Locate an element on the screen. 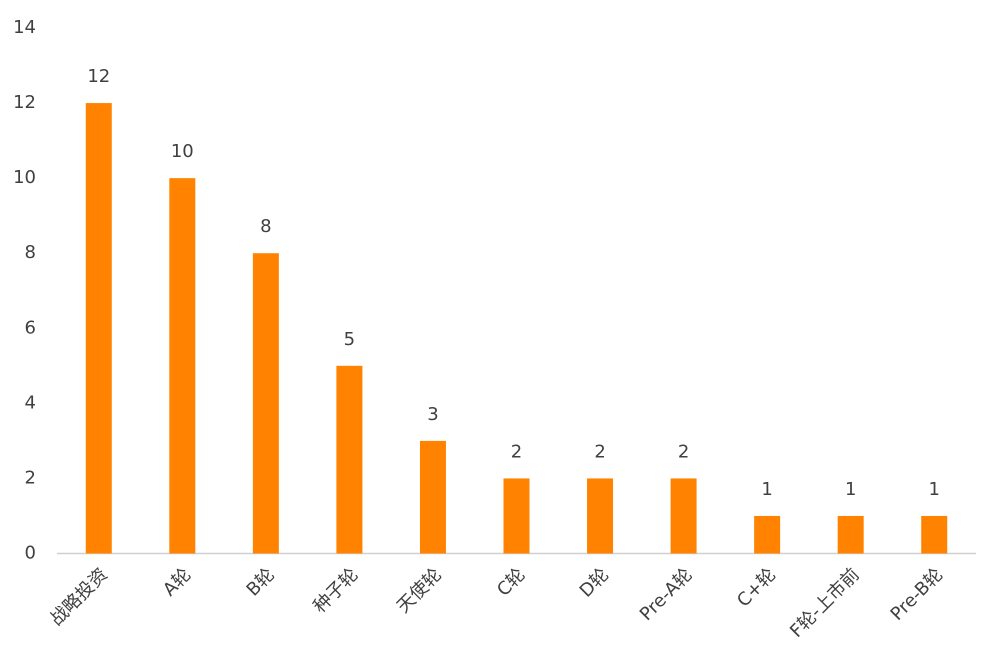 The height and width of the screenshot is (671, 1004). y-tick-label: 8 is located at coordinates (30, 252).